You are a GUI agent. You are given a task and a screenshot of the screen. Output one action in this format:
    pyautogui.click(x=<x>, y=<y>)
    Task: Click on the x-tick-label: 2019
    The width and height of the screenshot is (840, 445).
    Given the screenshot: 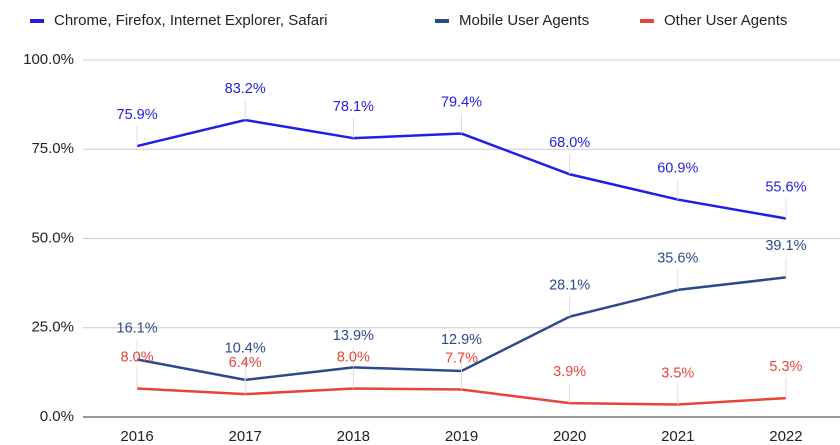 What is the action you would take?
    pyautogui.click(x=461, y=436)
    